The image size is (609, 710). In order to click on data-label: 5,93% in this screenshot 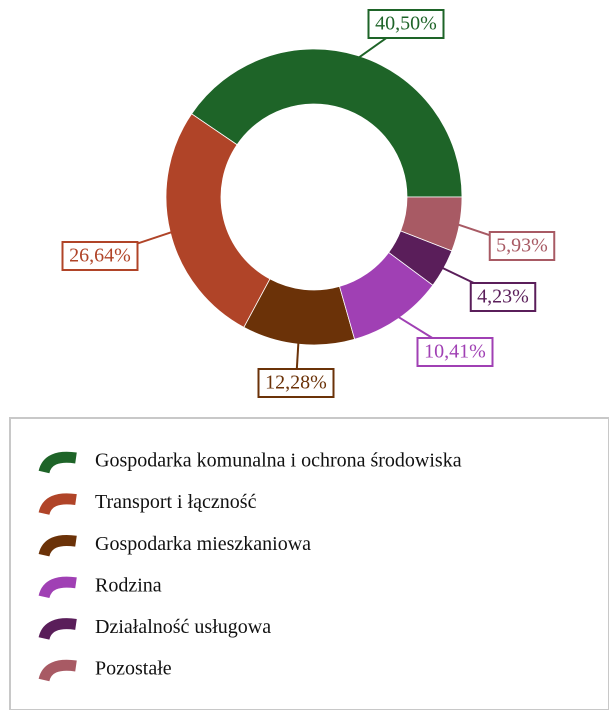, I will do `click(522, 246)`.